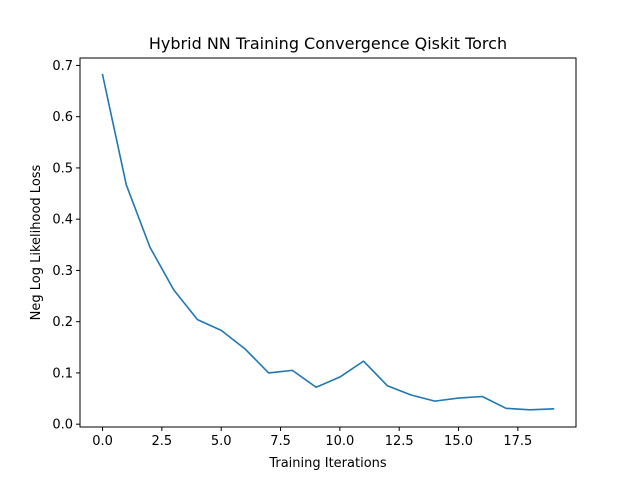 Image resolution: width=640 pixels, height=480 pixels. Describe the element at coordinates (280, 441) in the screenshot. I see `x-tick-label: 7.5` at that location.